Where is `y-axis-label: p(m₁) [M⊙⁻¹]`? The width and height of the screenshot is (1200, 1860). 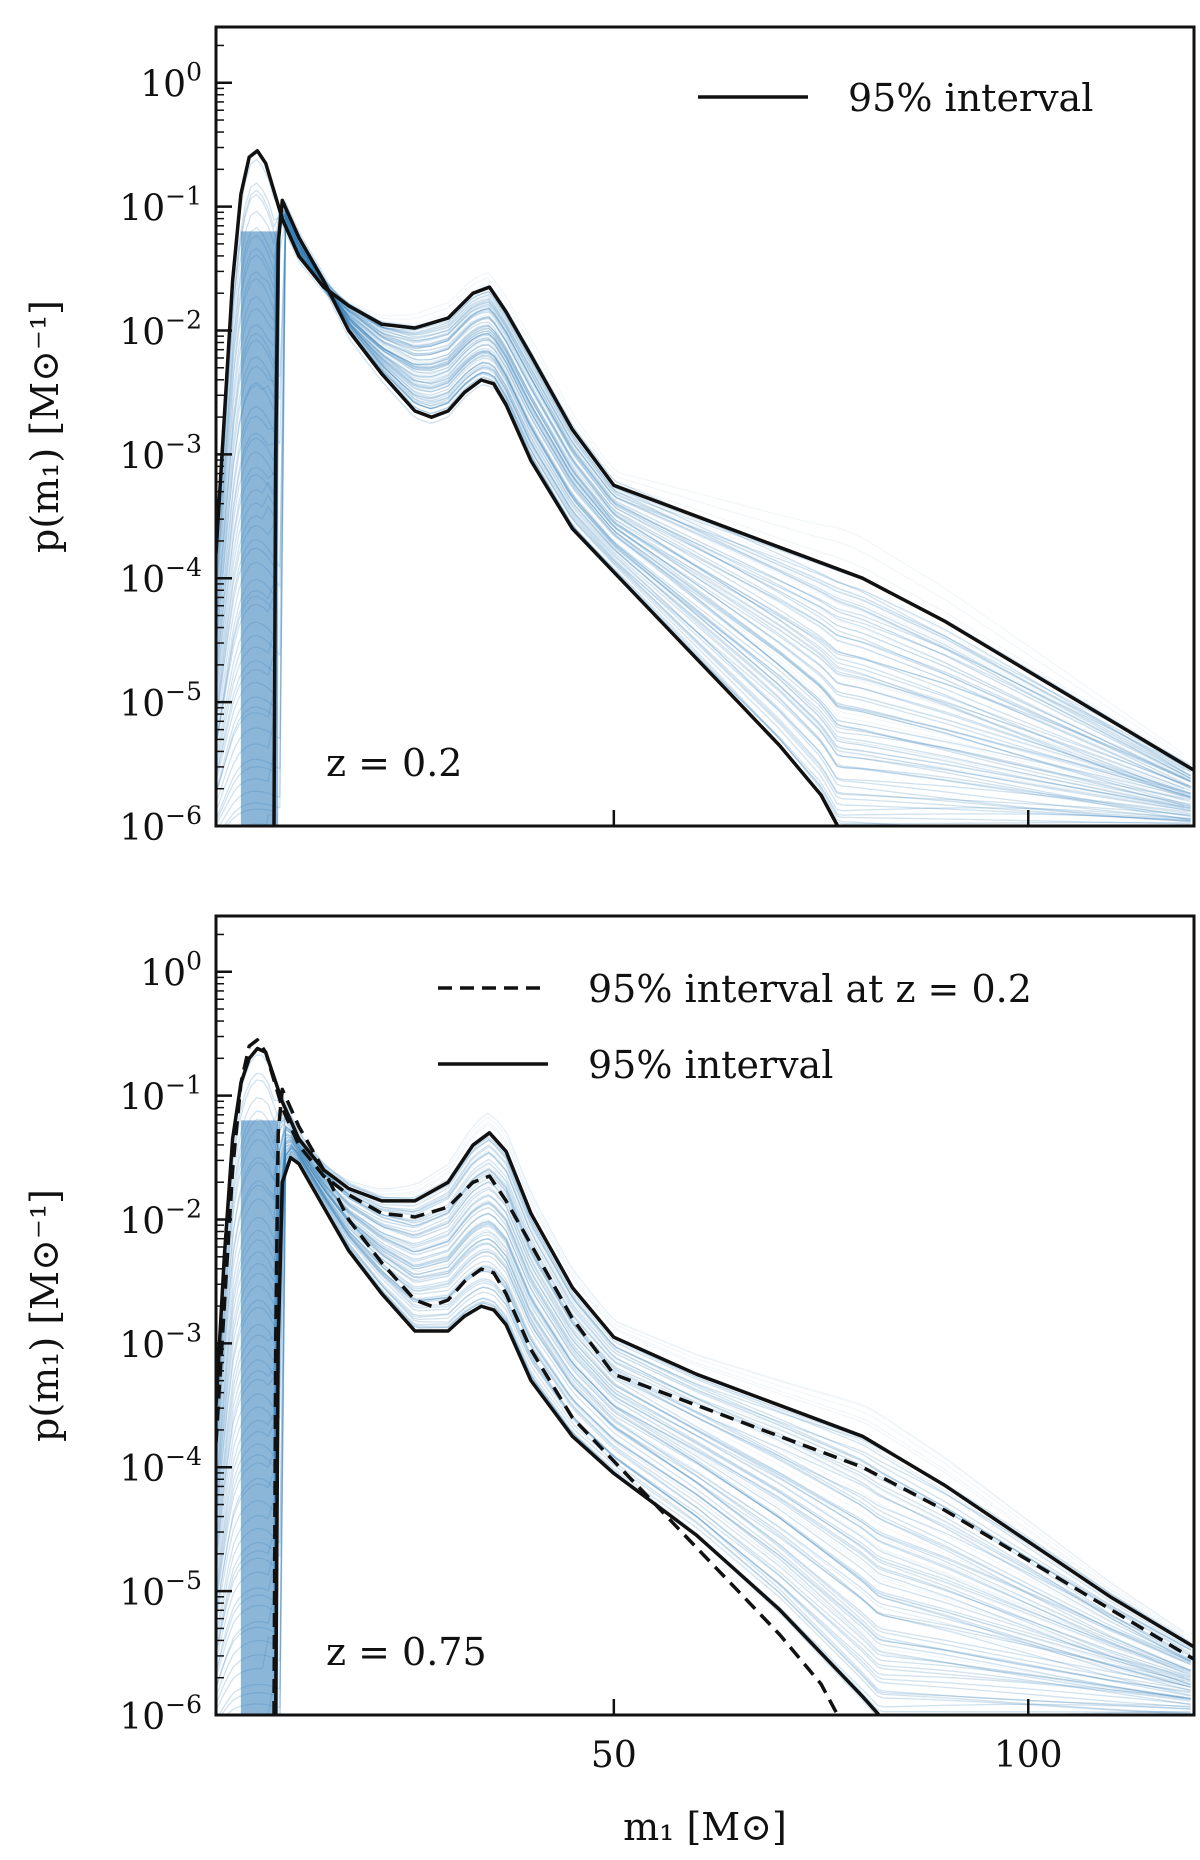 y-axis-label: p(m₁) [M⊙⁻¹] is located at coordinates (45, 1315).